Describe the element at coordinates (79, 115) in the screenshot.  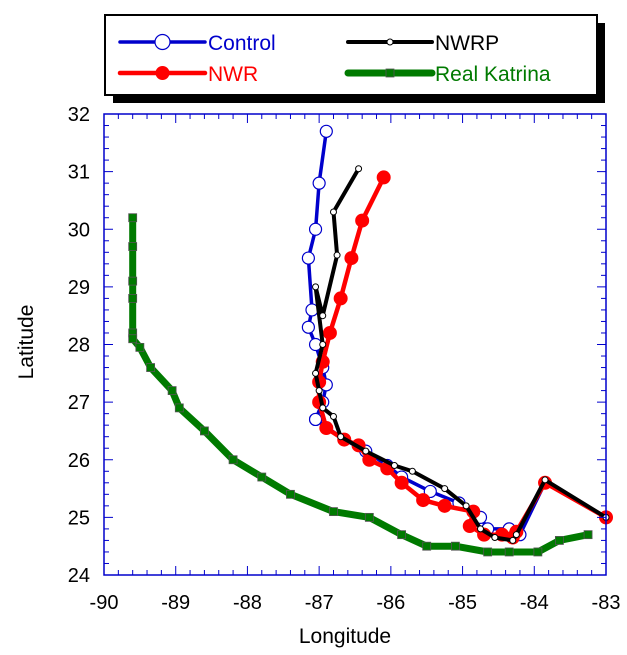
I see `y-tick-label: 32` at that location.